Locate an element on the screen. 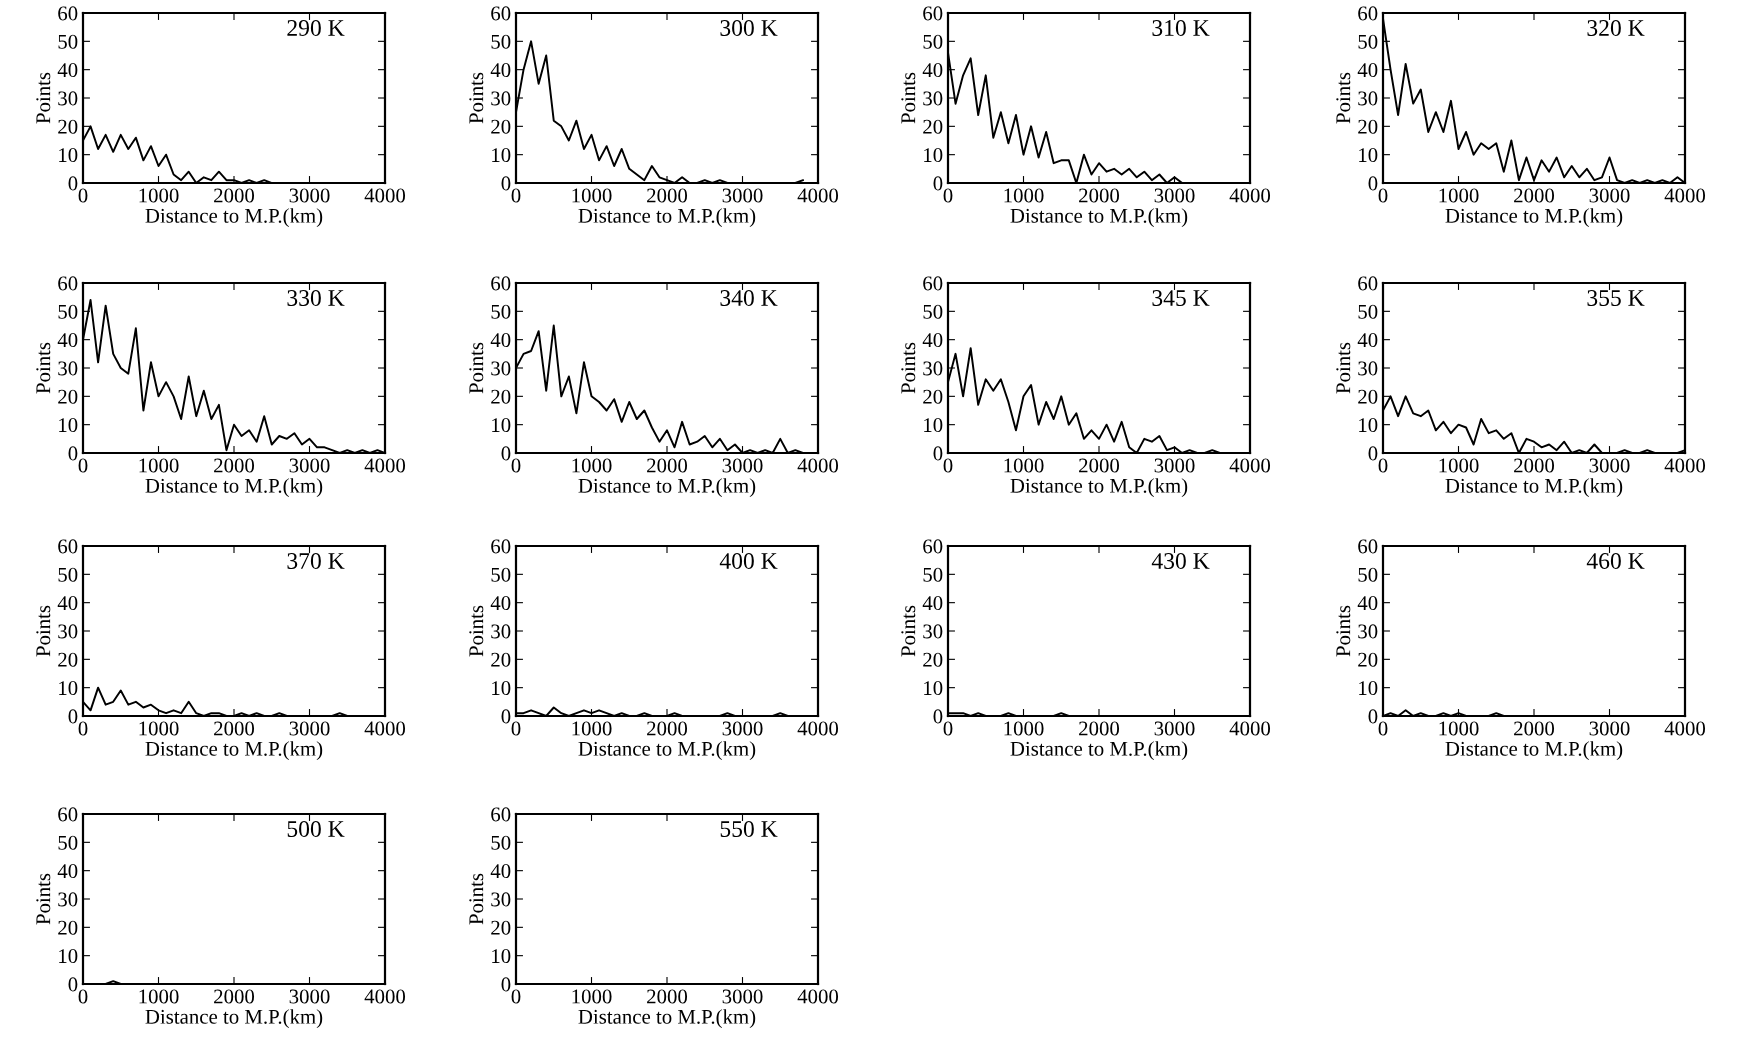  chart-title: 300 K is located at coordinates (749, 27).